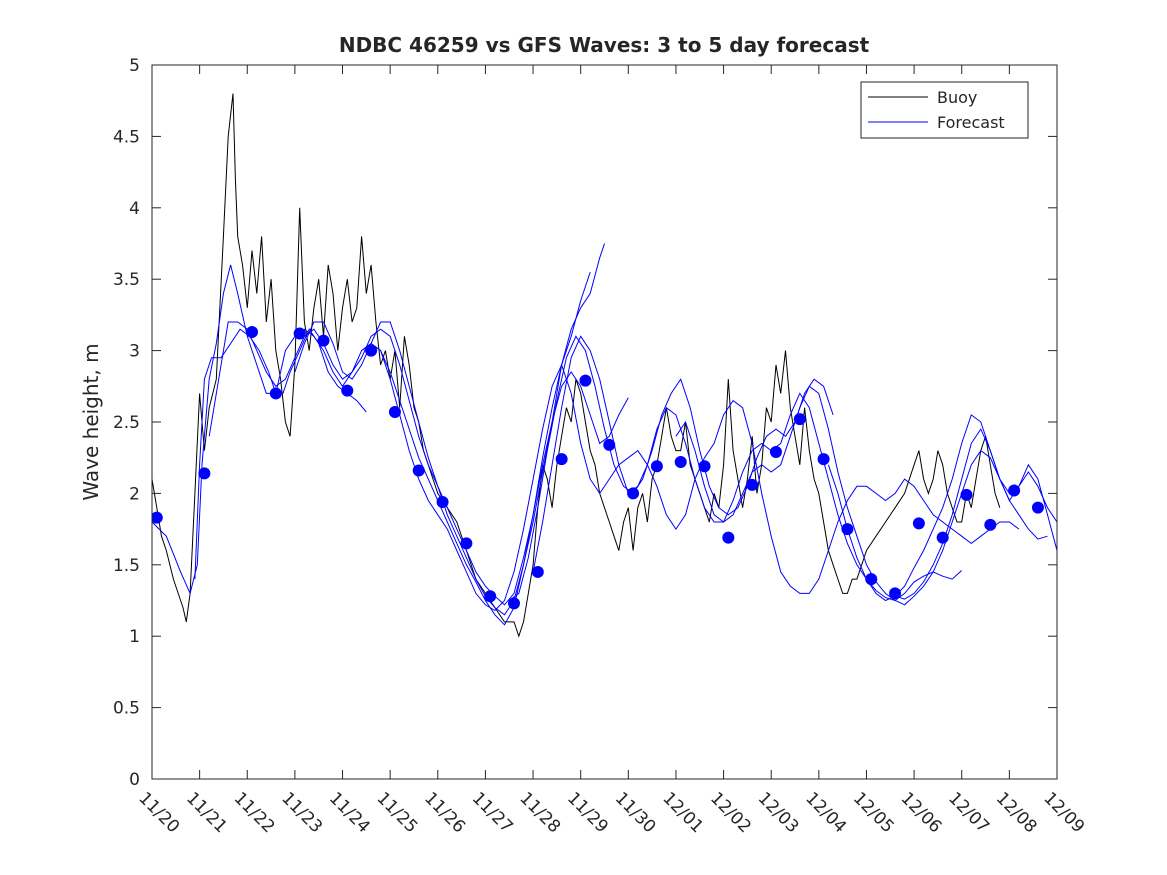 The image size is (1167, 875). I want to click on y-tick-label: 0.5, so click(126, 709).